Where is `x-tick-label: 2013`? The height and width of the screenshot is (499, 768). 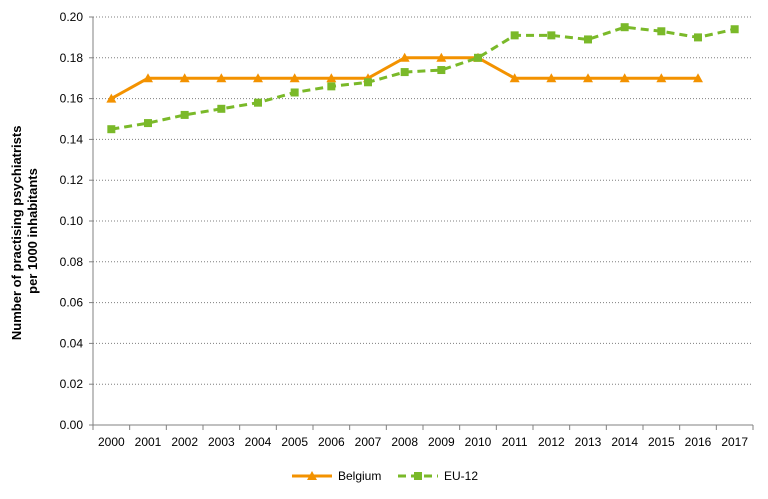
x-tick-label: 2013 is located at coordinates (588, 442).